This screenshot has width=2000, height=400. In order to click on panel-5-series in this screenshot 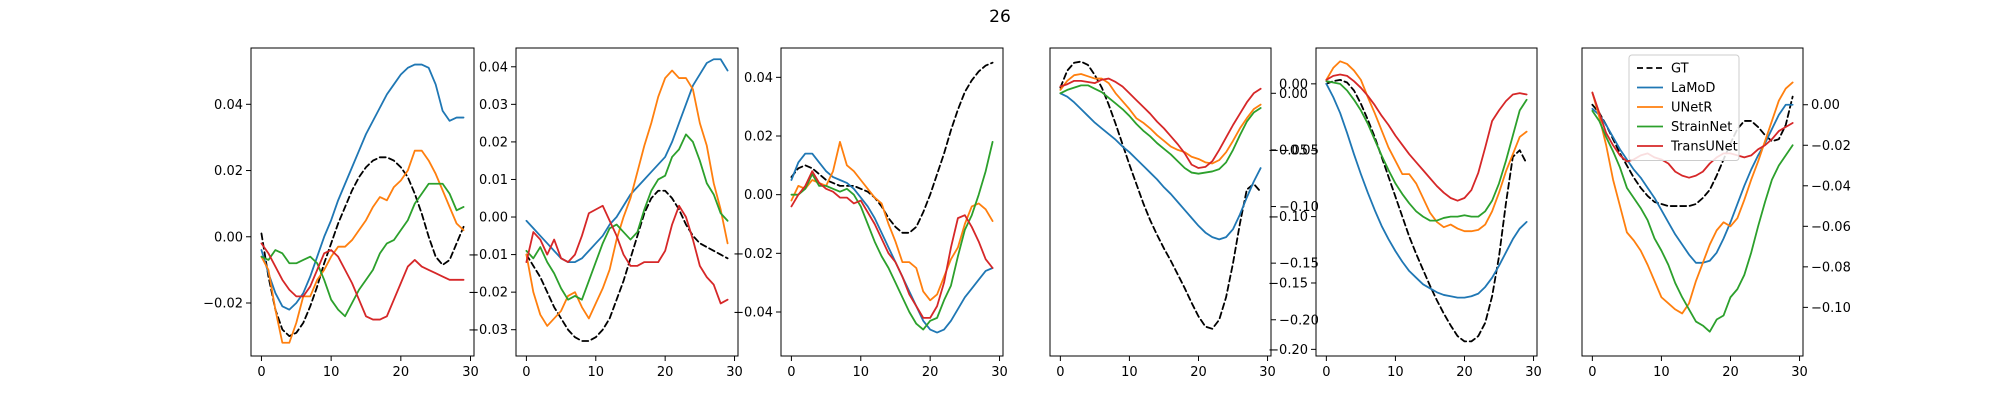, I will do `click(1426, 201)`.